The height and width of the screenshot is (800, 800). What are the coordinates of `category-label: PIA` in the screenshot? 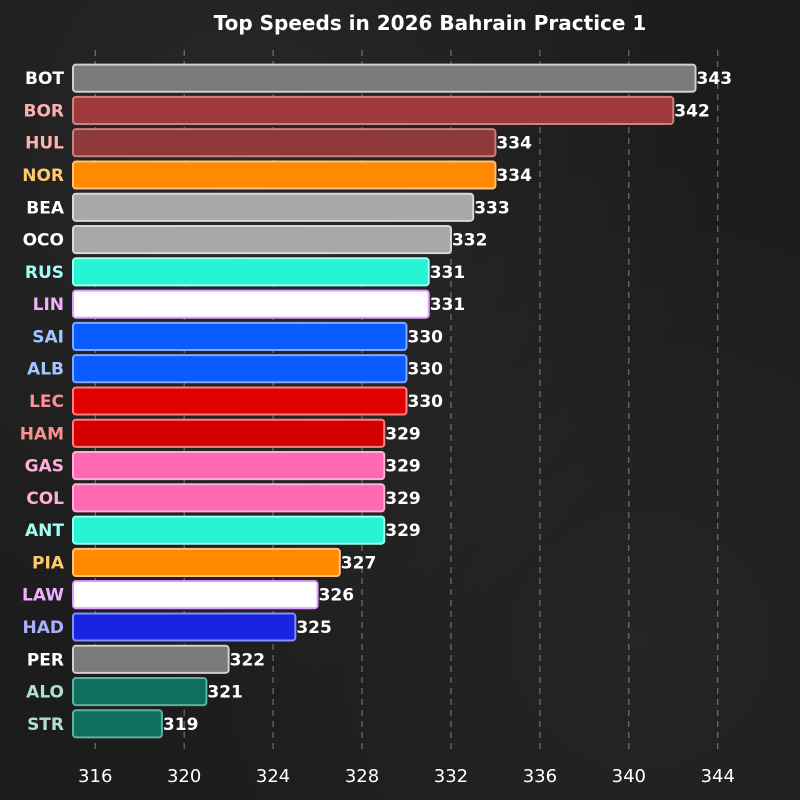 It's located at (48, 563).